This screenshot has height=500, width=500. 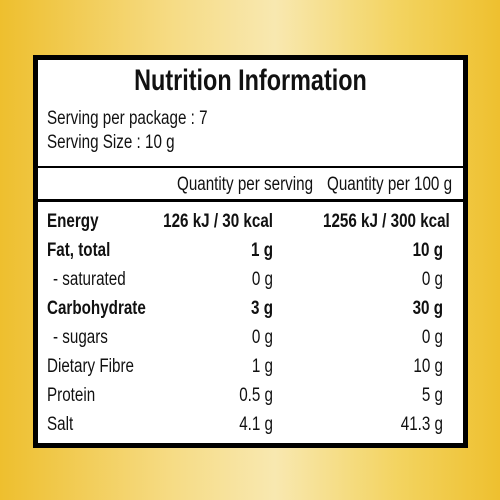 What do you see at coordinates (432, 395) in the screenshot?
I see `per-100g: 5 g` at bounding box center [432, 395].